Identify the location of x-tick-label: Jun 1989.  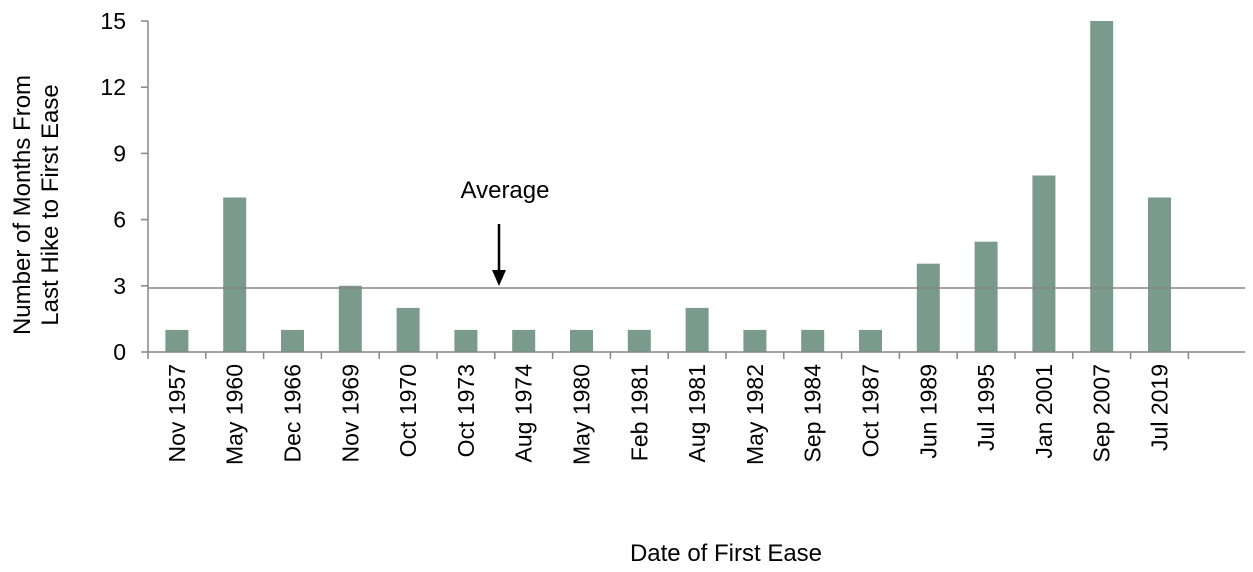
(928, 411).